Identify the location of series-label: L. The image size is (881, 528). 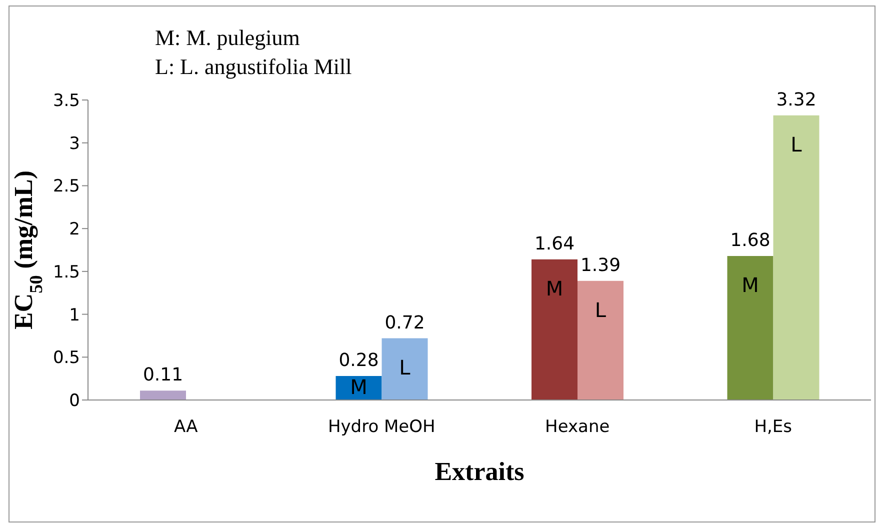
(405, 367).